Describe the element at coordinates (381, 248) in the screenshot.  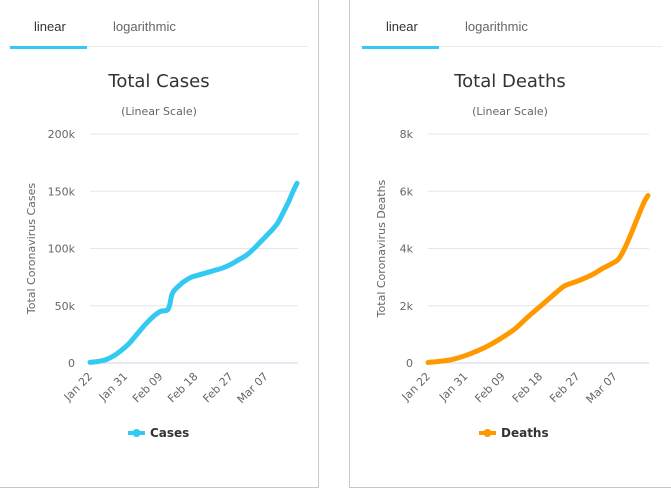
I see `y-axis-title: Total Coronavirus Deaths` at that location.